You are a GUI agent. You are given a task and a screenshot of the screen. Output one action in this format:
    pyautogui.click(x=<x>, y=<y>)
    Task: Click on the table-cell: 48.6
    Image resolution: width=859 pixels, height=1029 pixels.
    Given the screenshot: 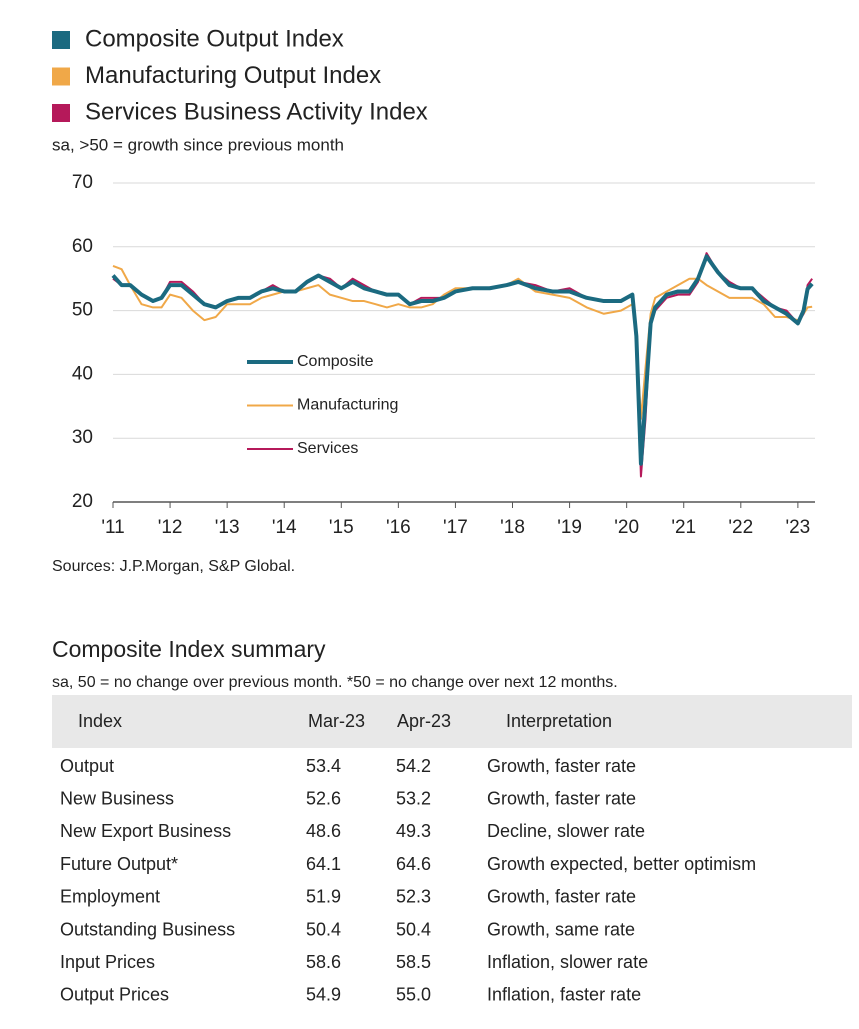 What is the action you would take?
    pyautogui.click(x=323, y=831)
    